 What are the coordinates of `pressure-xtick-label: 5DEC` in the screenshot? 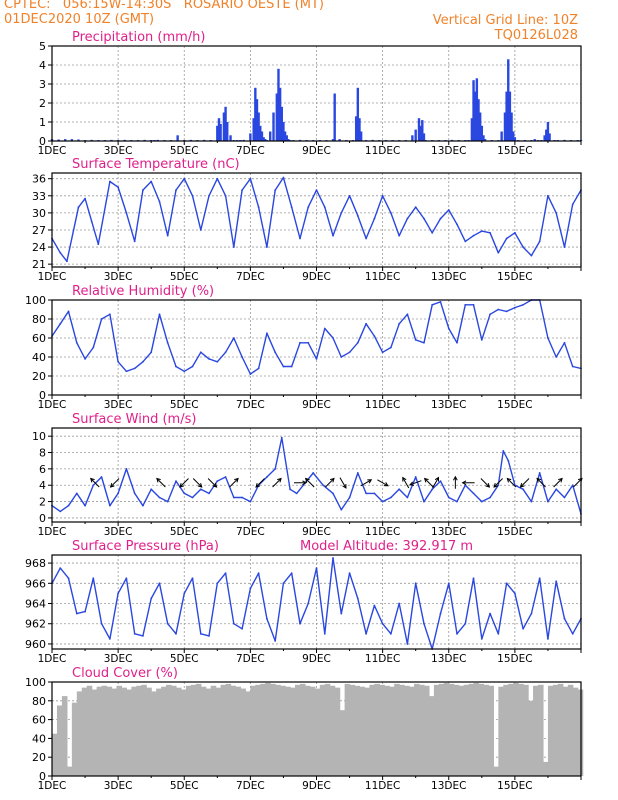 It's located at (184, 659).